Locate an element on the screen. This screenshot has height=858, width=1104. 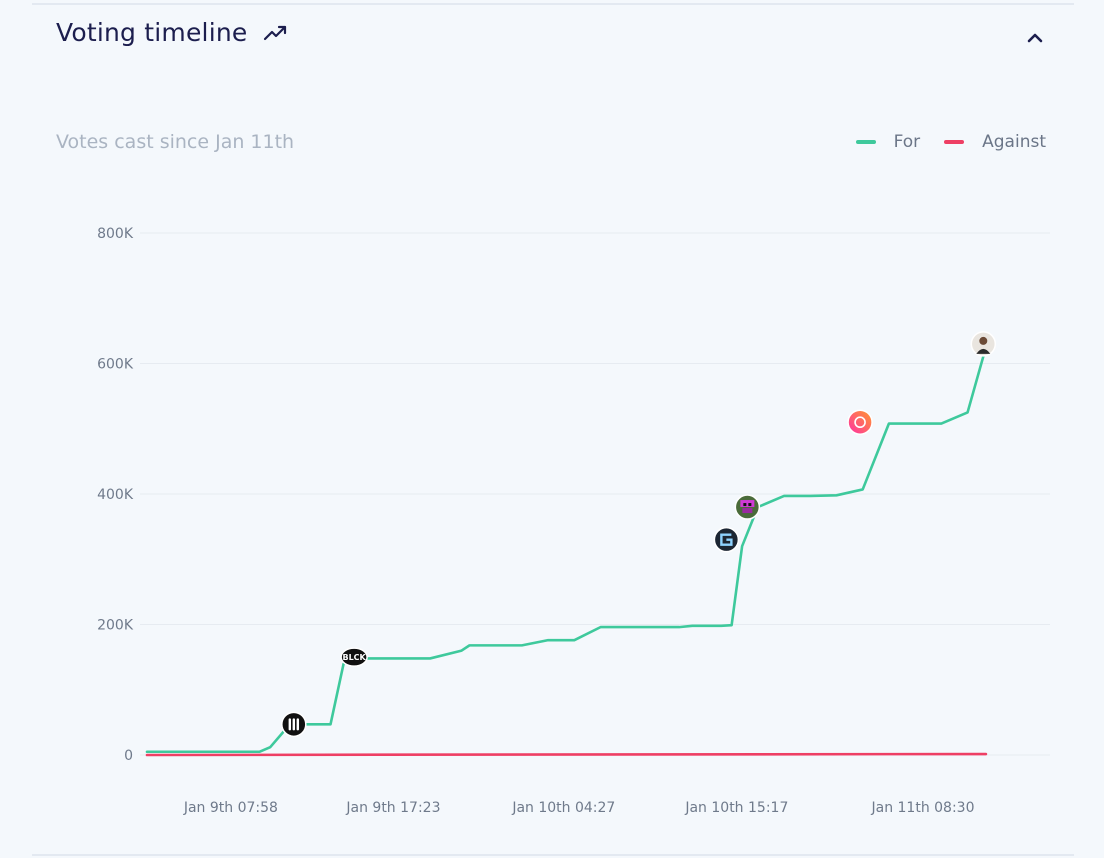
y-tick-label: 800K is located at coordinates (115, 234).